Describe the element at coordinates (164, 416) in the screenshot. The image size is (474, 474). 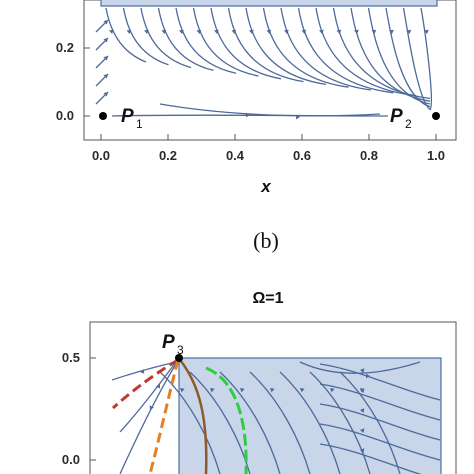
I see `trajectory-orange` at that location.